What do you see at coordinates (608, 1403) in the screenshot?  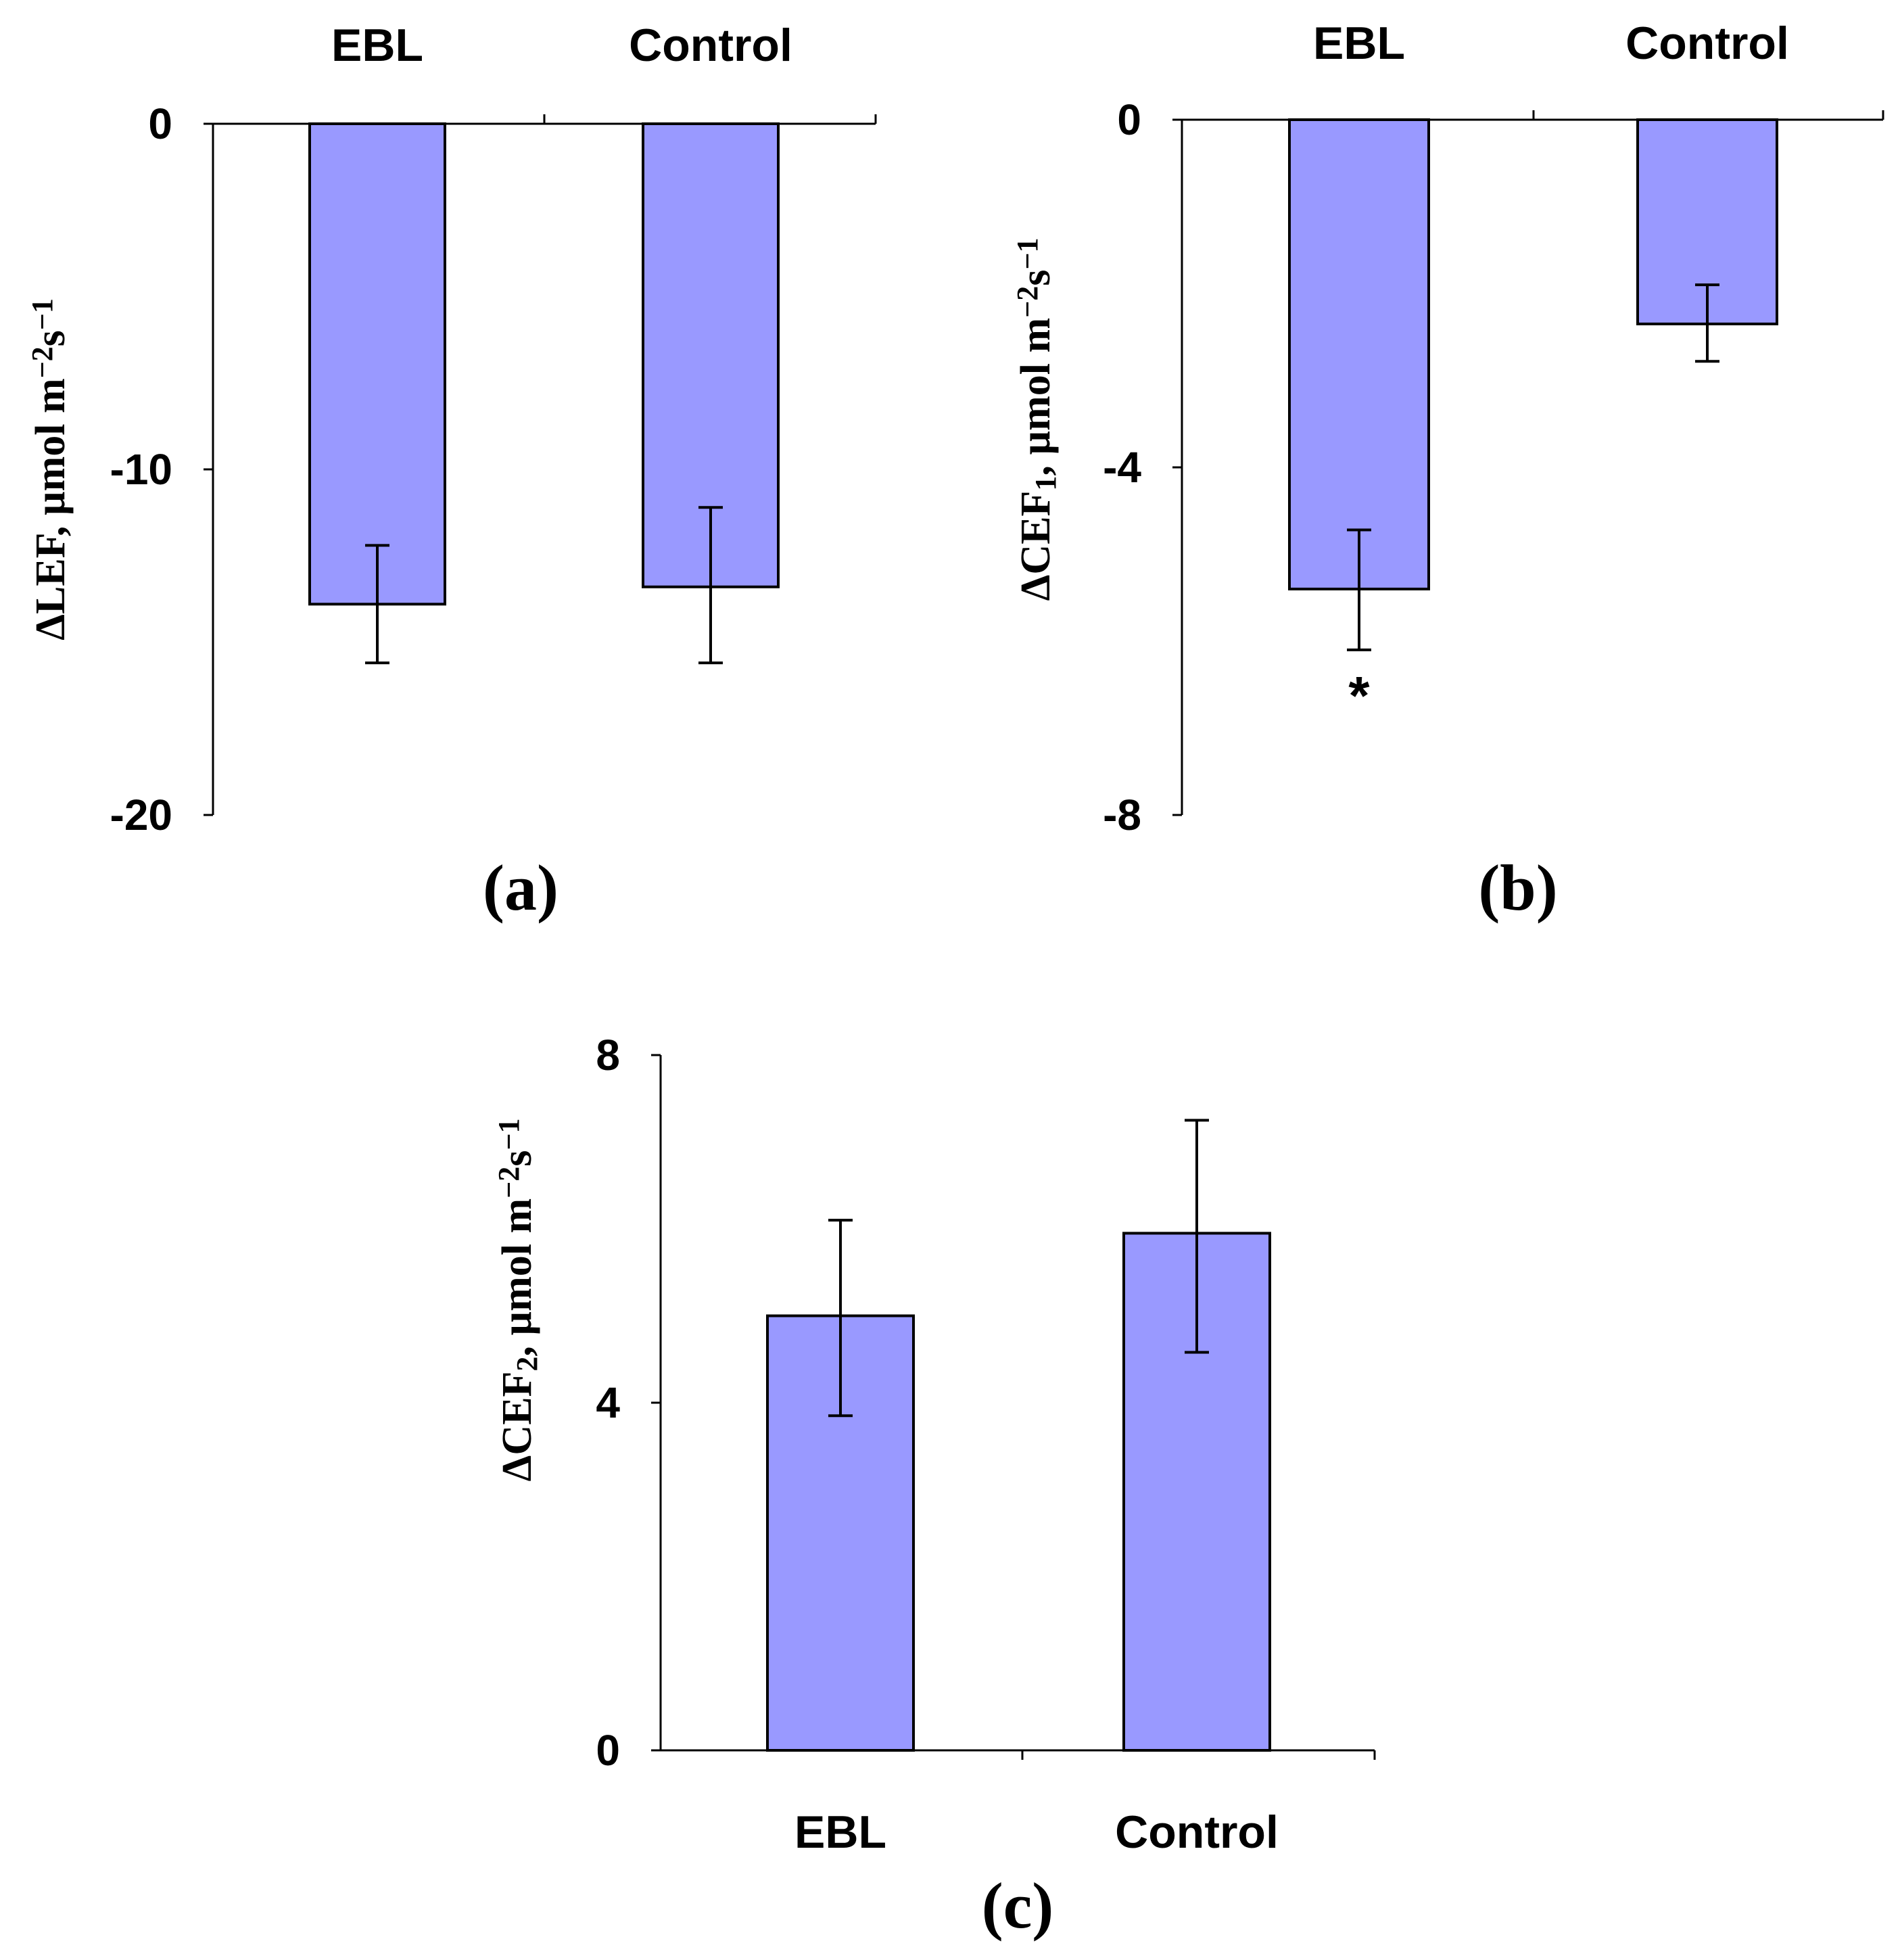 I see `y-tick-label: 4` at bounding box center [608, 1403].